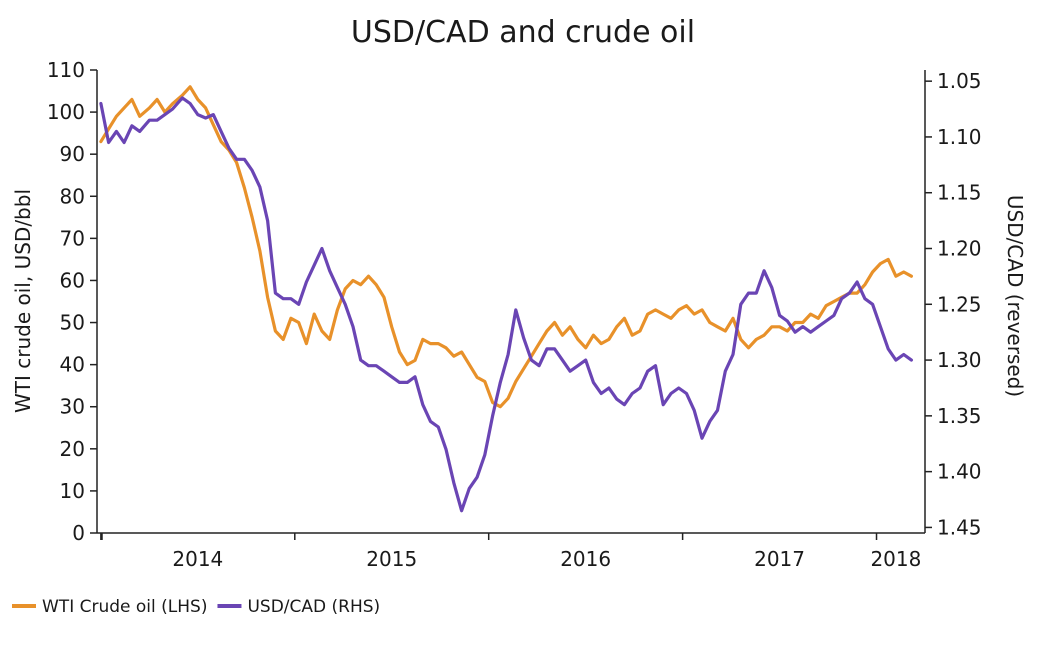 This screenshot has width=1046, height=646. I want to click on left-tick-label: 70, so click(72, 238).